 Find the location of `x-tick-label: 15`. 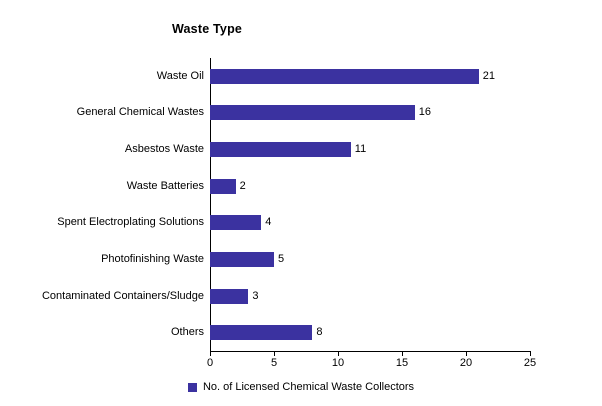

x-tick-label: 15 is located at coordinates (402, 363).